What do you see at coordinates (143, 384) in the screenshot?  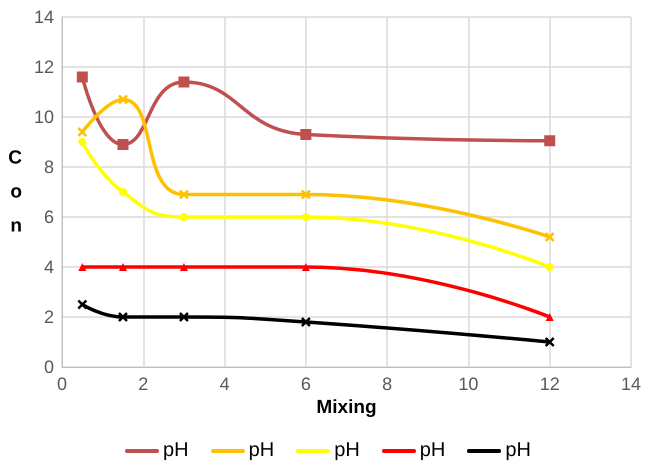 I see `x-tick-label: 2` at bounding box center [143, 384].